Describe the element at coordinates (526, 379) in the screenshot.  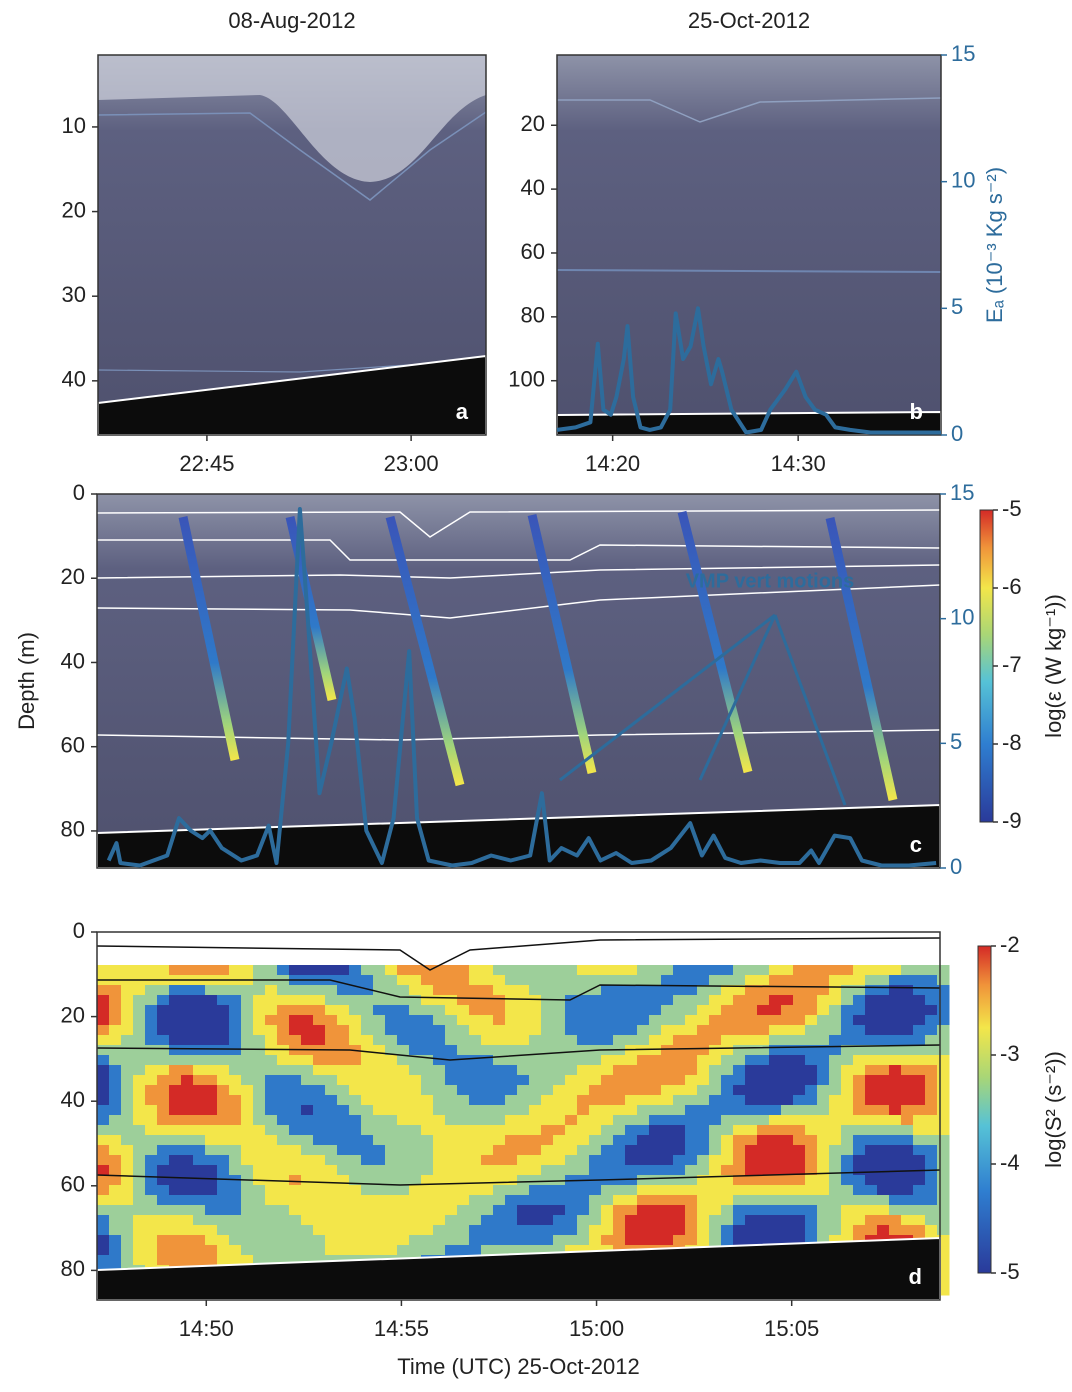
I see `y-tick-label: 100` at that location.